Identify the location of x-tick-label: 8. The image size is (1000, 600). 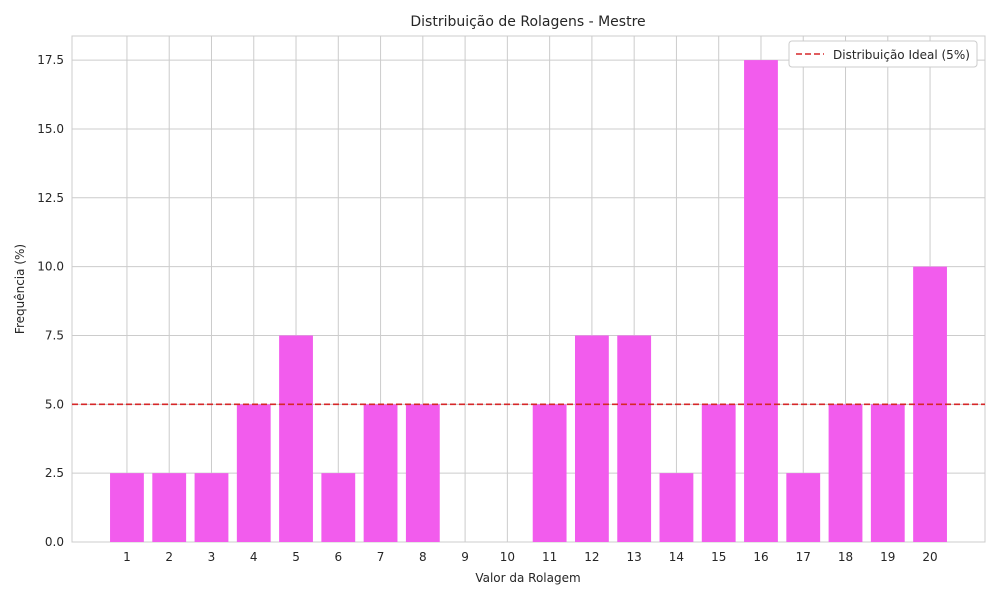
(423, 557).